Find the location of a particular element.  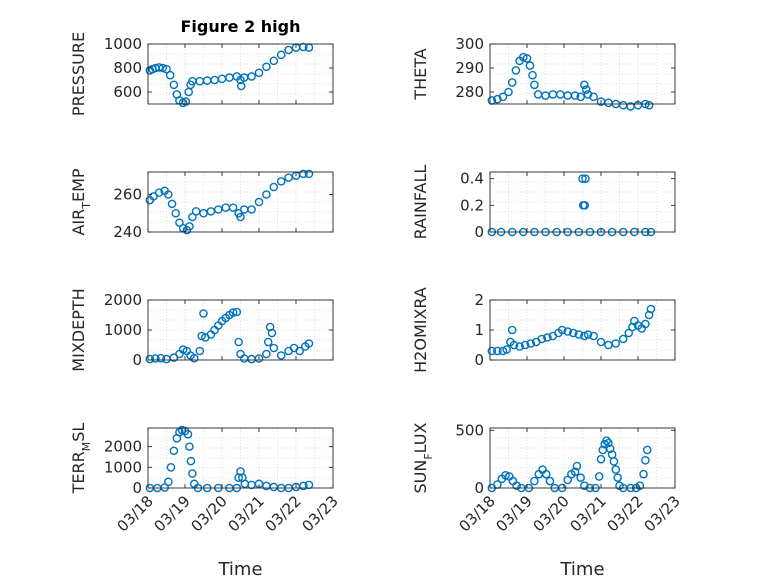

subplot-rainfall: 0 0.2 0.4 RAINFALL is located at coordinates (543, 203).